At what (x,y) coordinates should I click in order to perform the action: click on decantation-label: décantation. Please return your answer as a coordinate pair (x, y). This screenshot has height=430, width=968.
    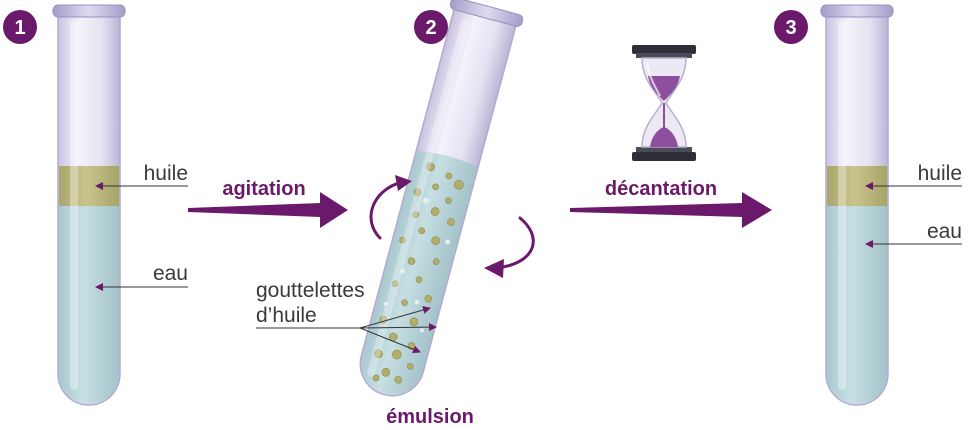
    Looking at the image, I should click on (661, 189).